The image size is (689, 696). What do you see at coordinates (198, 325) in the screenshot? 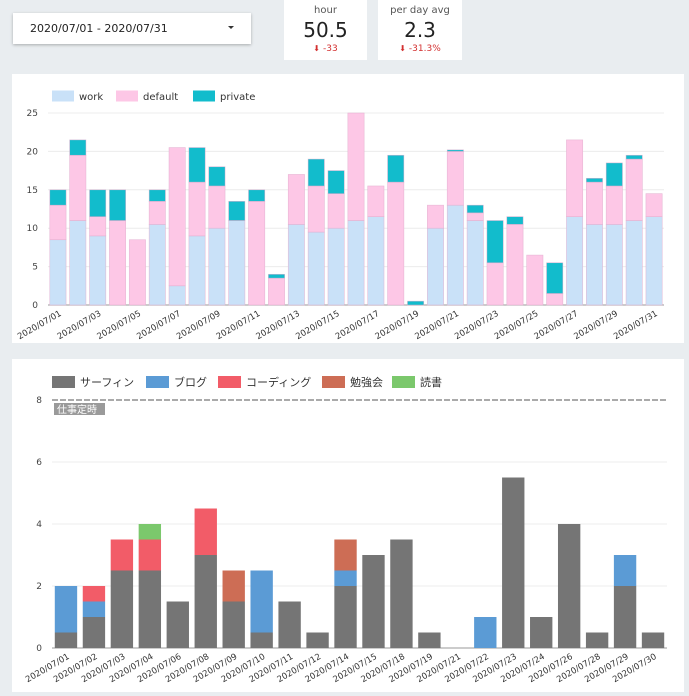
I see `x-tick-label-8: 2020/07/09` at bounding box center [198, 325].